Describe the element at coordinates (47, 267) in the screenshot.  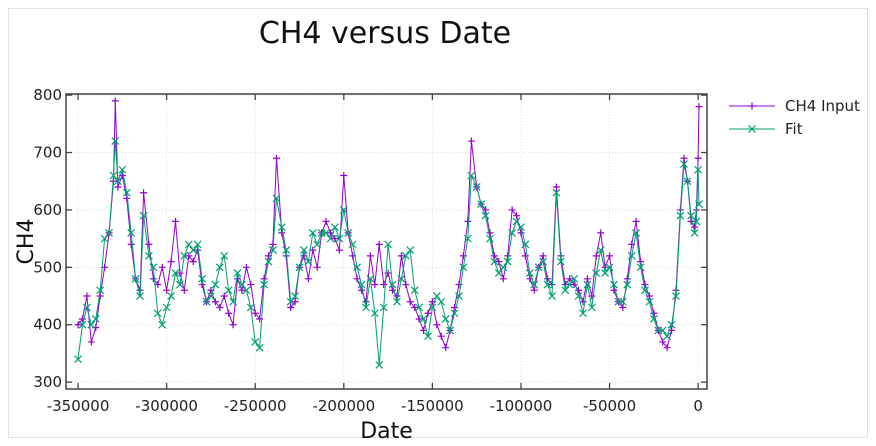
I see `y-tick-label: 500` at that location.